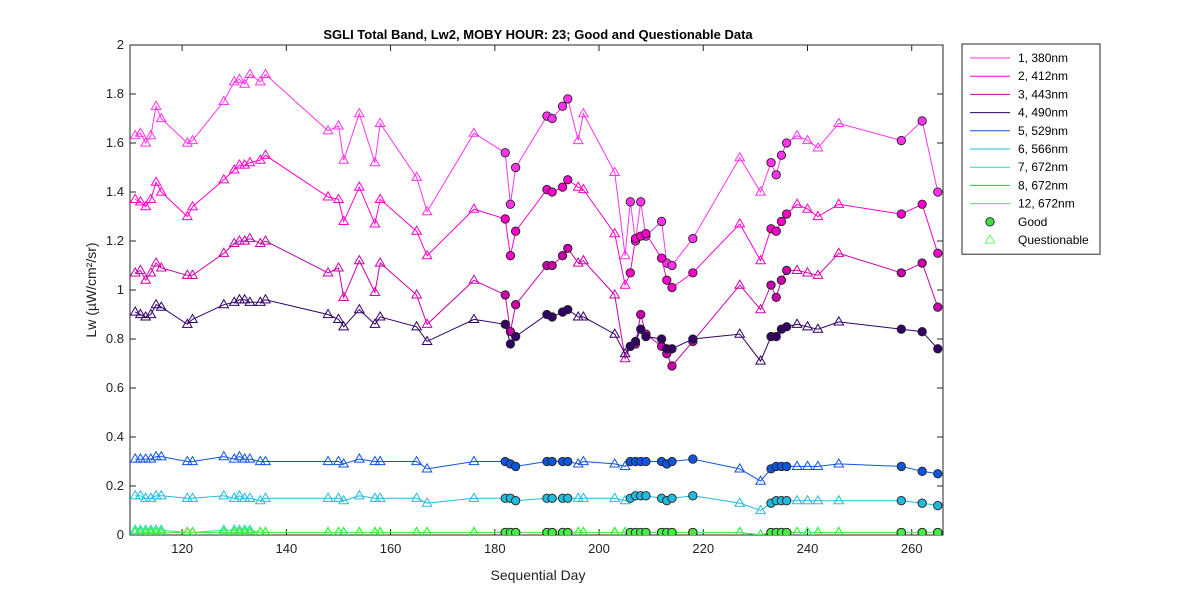 This screenshot has height=605, width=1200. I want to click on y-tick-label: 0.6, so click(115, 387).